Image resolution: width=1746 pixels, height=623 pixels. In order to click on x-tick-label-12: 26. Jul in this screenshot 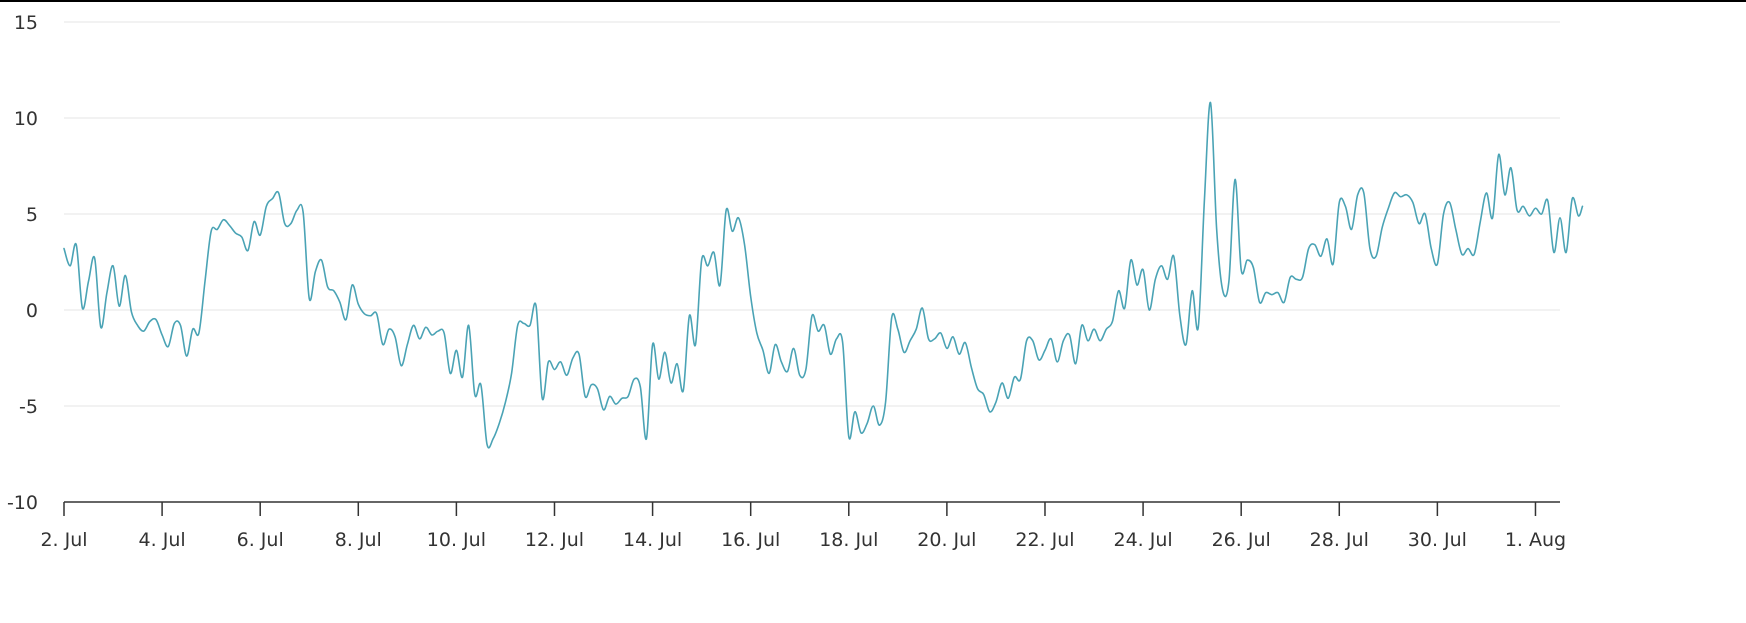, I will do `click(1241, 540)`.